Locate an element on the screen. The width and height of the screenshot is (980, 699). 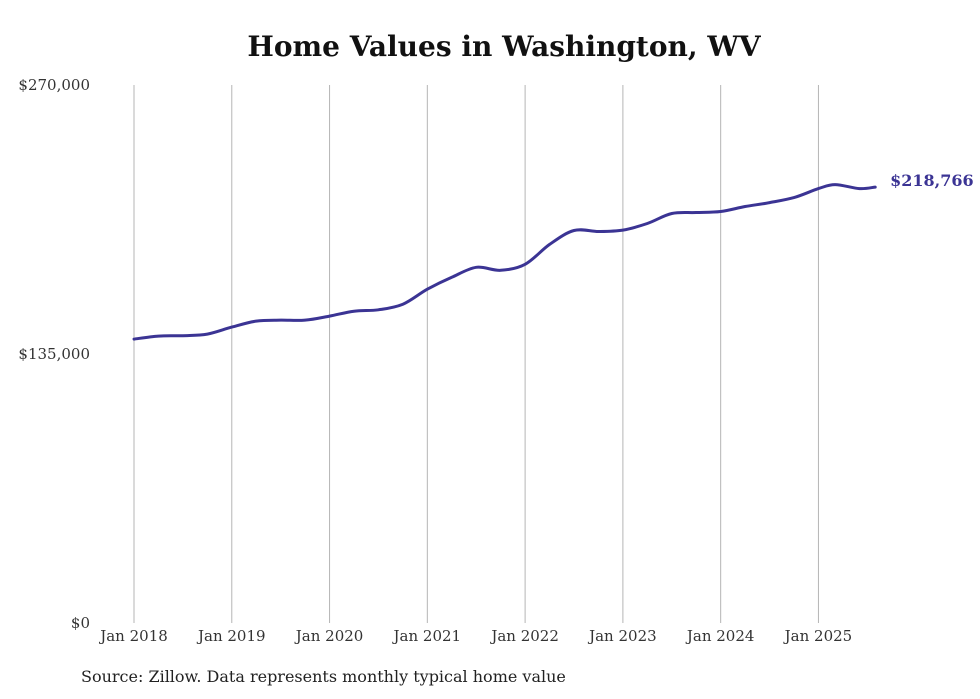
y-tick-label: $135,000 is located at coordinates (54, 354).